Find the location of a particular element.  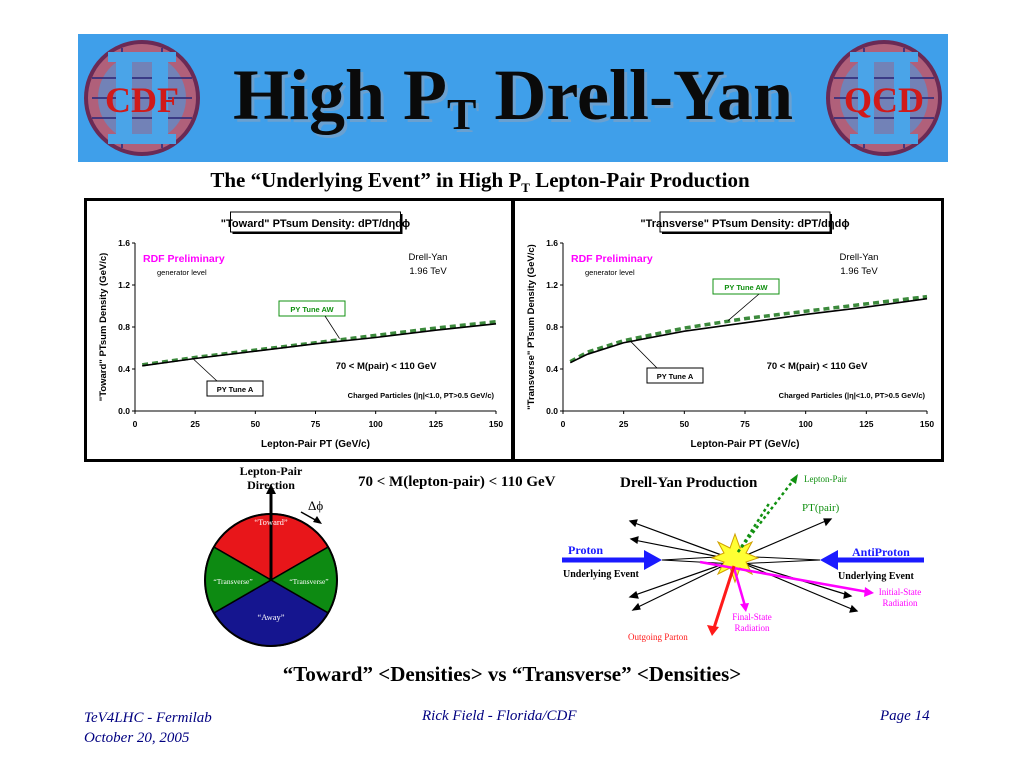

title-banner: CDF High PT Drell-Yan QCD is located at coordinates (513, 98).